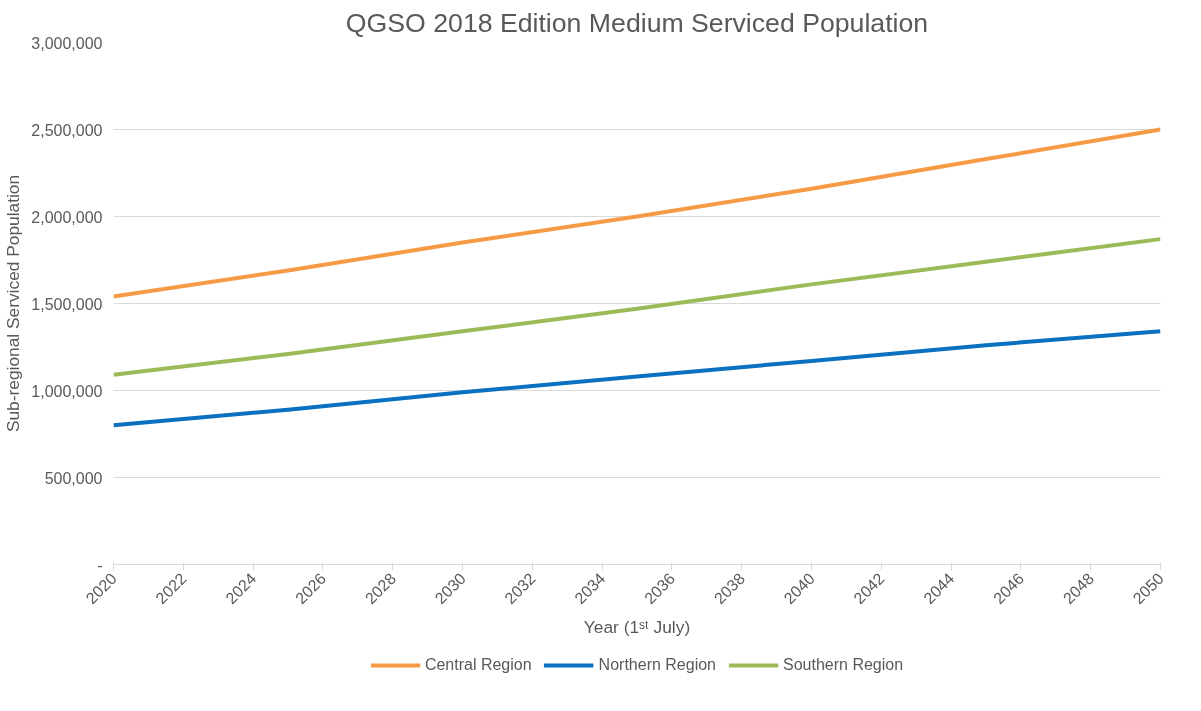 The image size is (1201, 711). I want to click on chart-title: QGSO 2018 Edition Medium Serviced Population, so click(637, 22).